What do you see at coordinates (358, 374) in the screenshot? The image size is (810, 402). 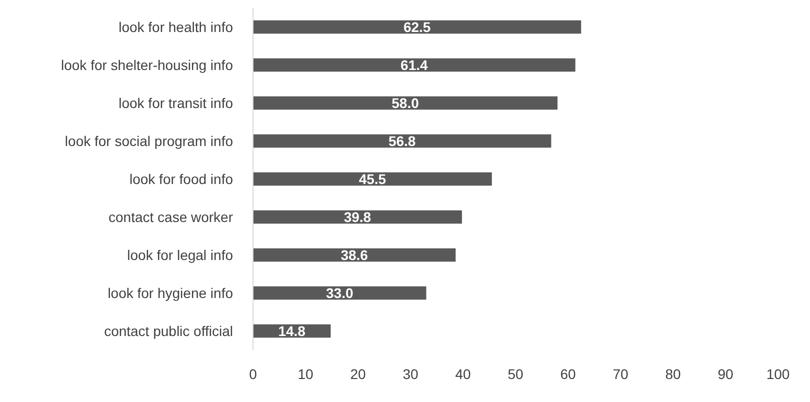 I see `x-tick-label: 20` at bounding box center [358, 374].